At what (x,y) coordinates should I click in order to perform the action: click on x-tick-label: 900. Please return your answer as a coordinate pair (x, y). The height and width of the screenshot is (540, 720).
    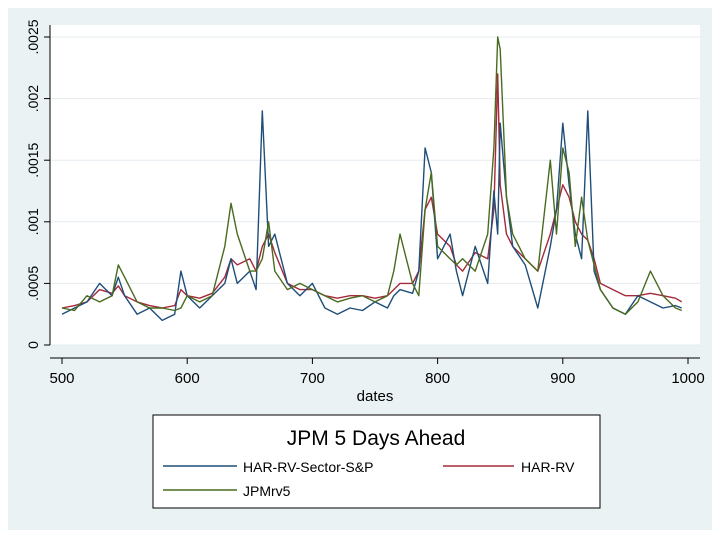
    Looking at the image, I should click on (562, 378).